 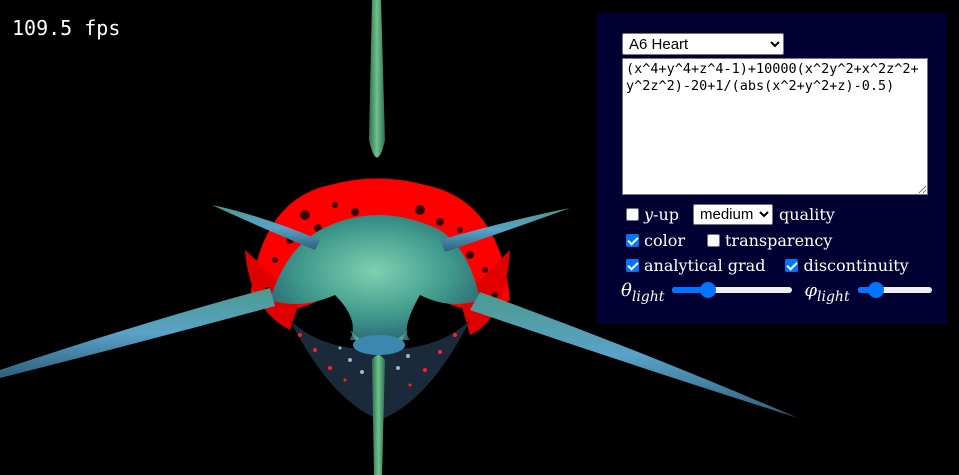 I want to click on color-label: color, so click(x=664, y=240).